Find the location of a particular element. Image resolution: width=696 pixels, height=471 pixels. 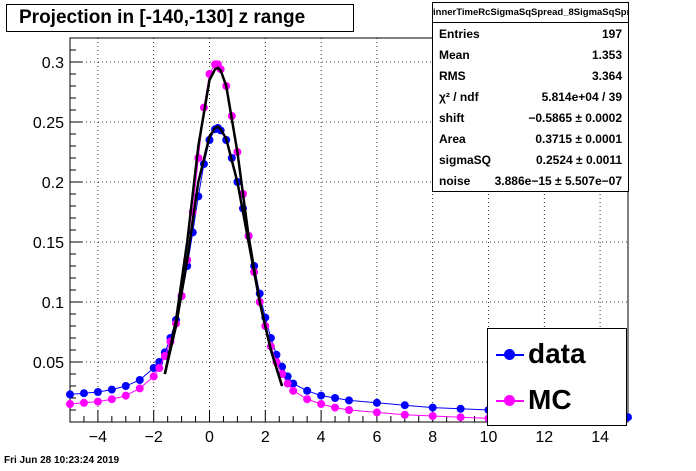

date-stamp: Fri Jun 28 10:23:24 2019 is located at coordinates (62, 460).